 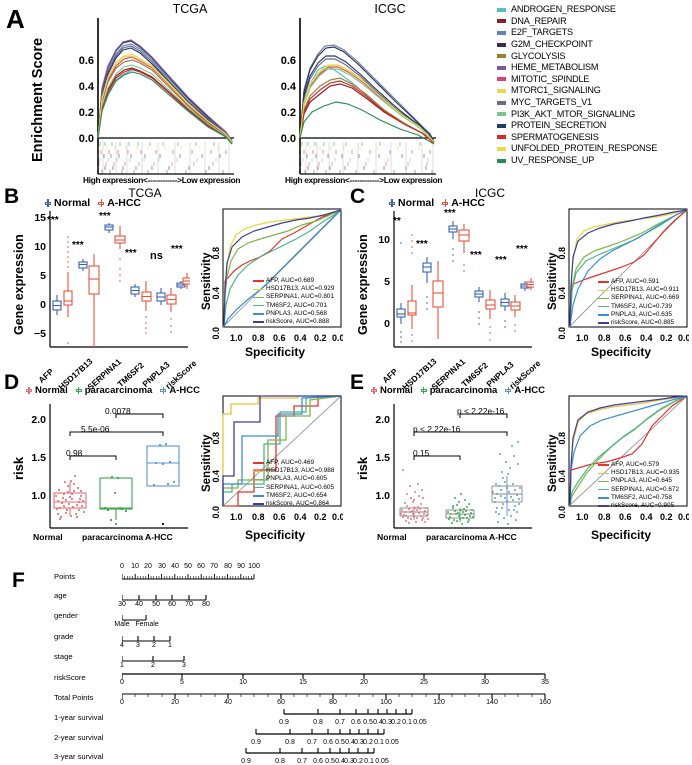 What do you see at coordinates (503, 537) in the screenshot?
I see `panel-e-cat-ahcc: A-HCC` at bounding box center [503, 537].